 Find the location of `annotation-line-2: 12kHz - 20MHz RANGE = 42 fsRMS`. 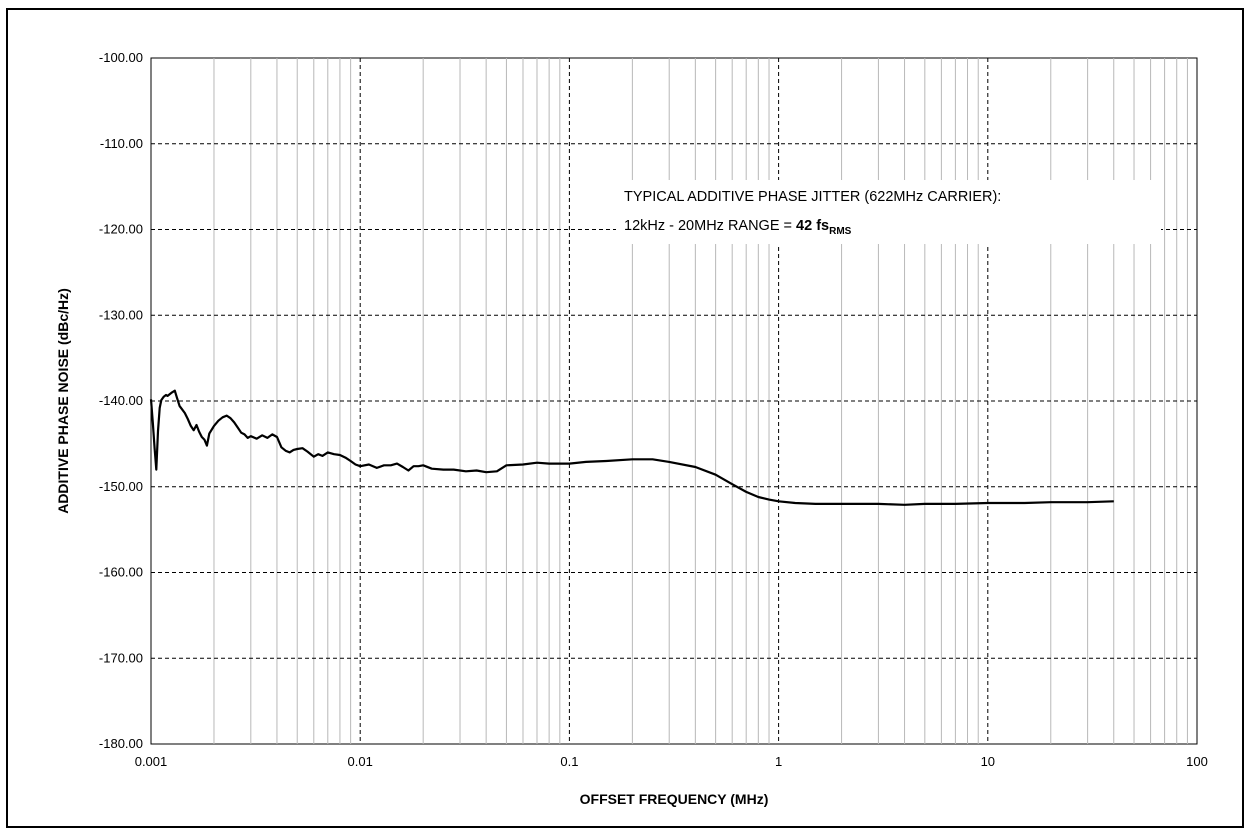

annotation-line-2: 12kHz - 20MHz RANGE = 42 fsRMS is located at coordinates (738, 227).